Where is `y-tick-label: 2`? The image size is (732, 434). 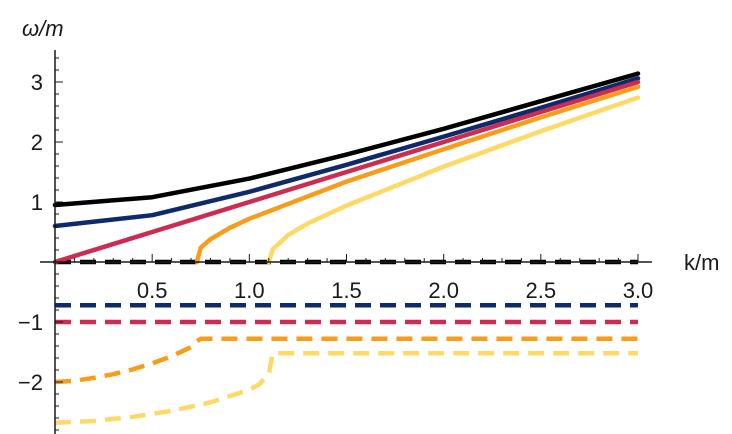 y-tick-label: 2 is located at coordinates (37, 142).